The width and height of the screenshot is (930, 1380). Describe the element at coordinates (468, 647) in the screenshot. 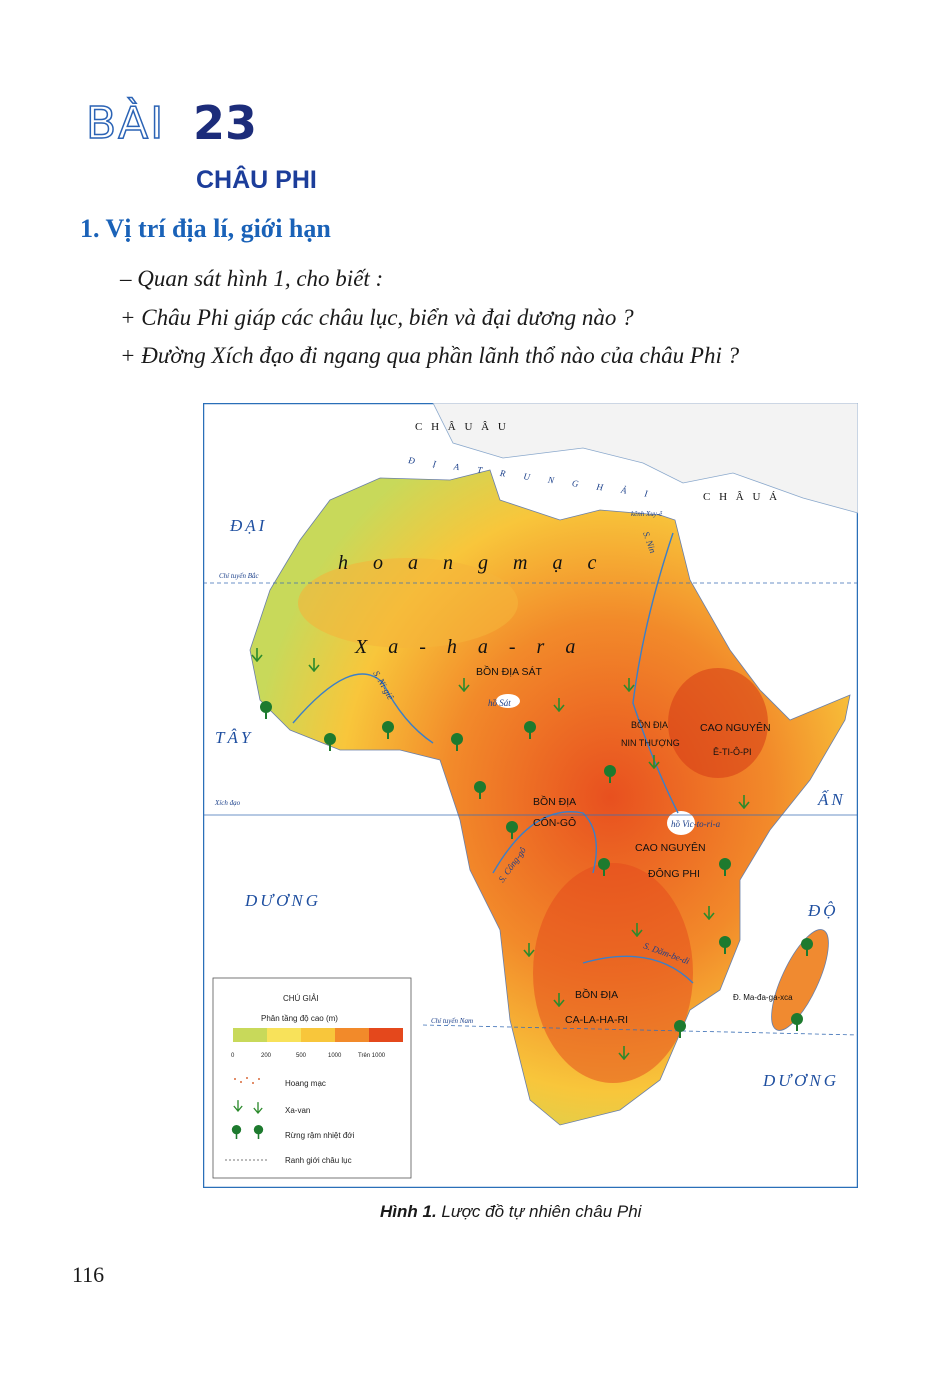

I see `map-label: X a - h a - r a` at that location.